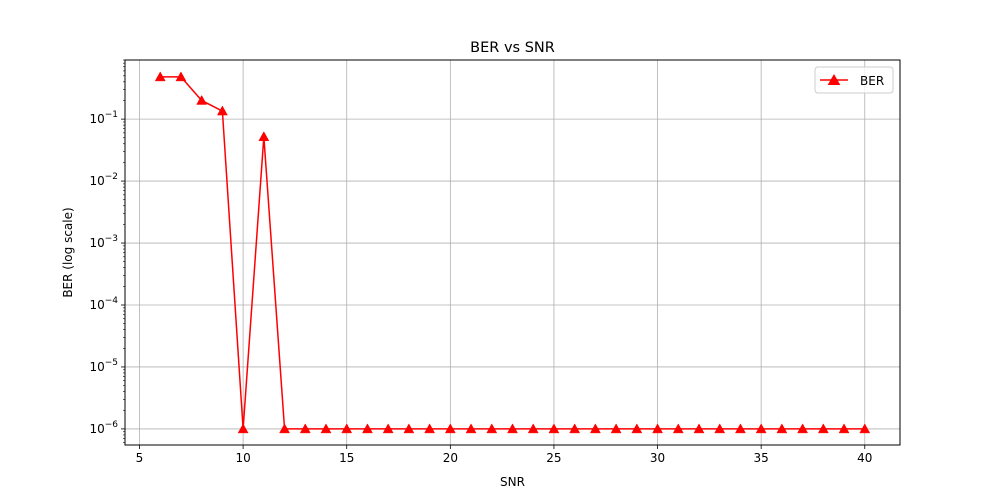  Describe the element at coordinates (111, 239) in the screenshot. I see `y-tick-label-exponent: −3` at that location.